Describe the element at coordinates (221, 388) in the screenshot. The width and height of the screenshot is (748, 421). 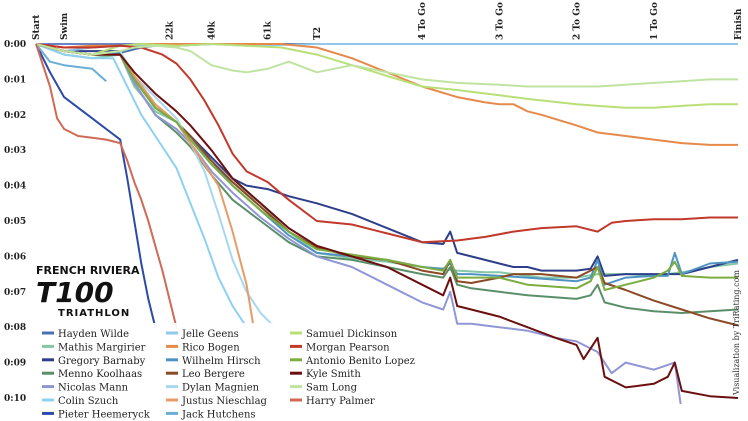
I see `legend-label: Dylan Magnien` at that location.